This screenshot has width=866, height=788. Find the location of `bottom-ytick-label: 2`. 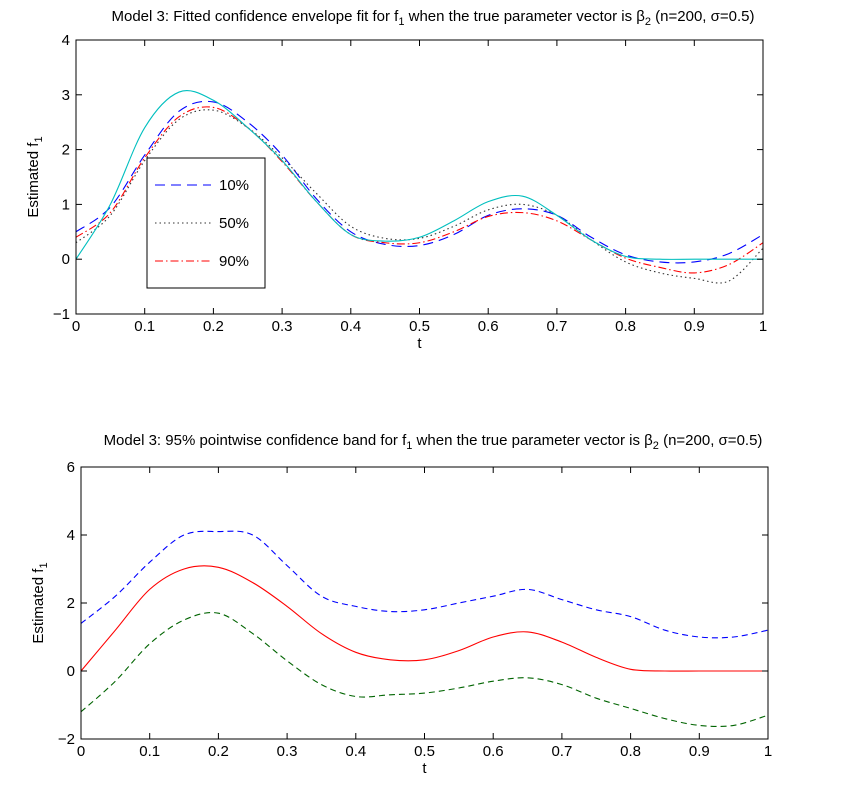

bottom-ytick-label: 2 is located at coordinates (71, 603).